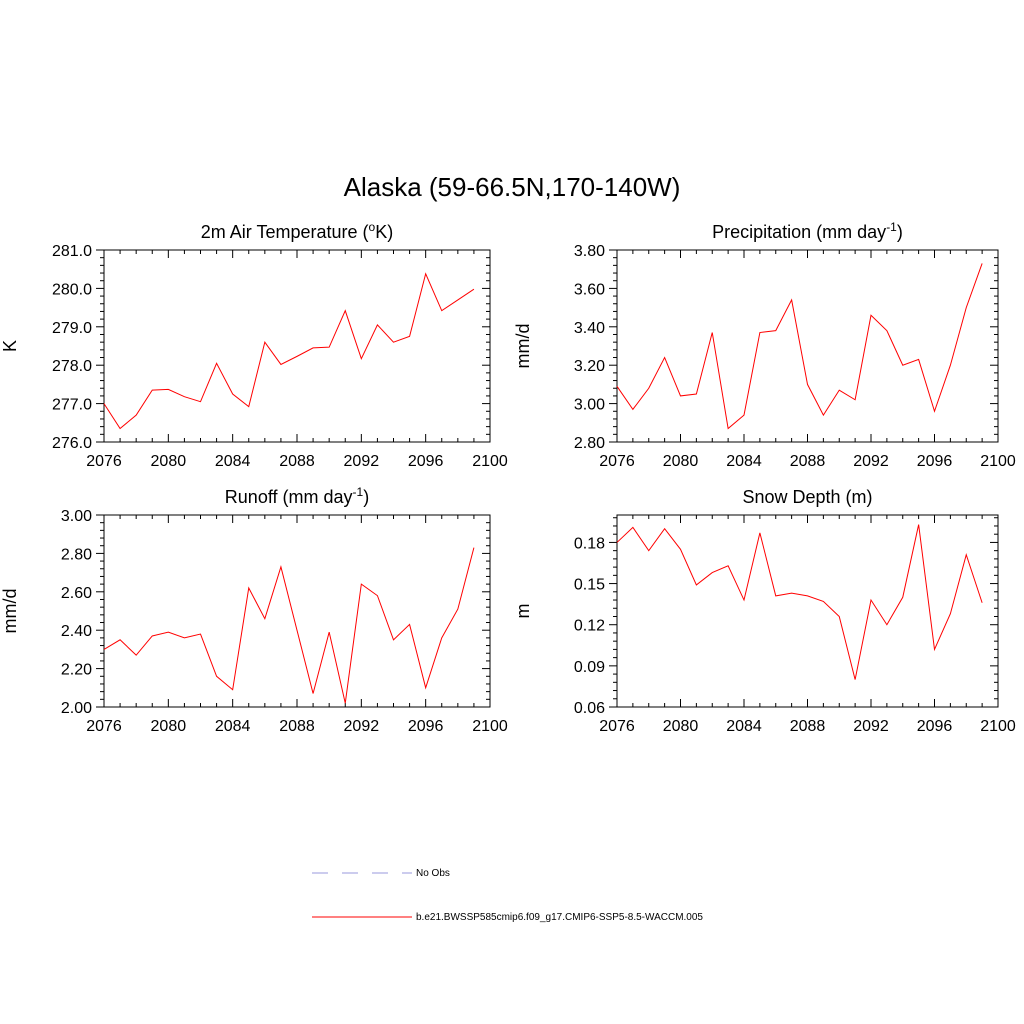 The height and width of the screenshot is (1024, 1024). I want to click on runoff-plot-frame, so click(297, 611).